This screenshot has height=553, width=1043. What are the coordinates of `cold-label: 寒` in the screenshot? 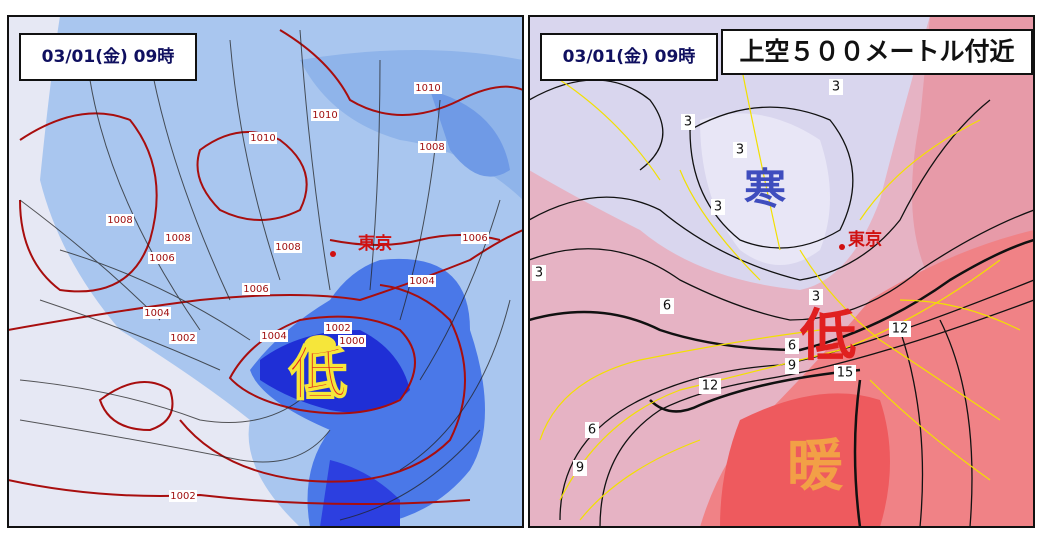 It's located at (765, 189).